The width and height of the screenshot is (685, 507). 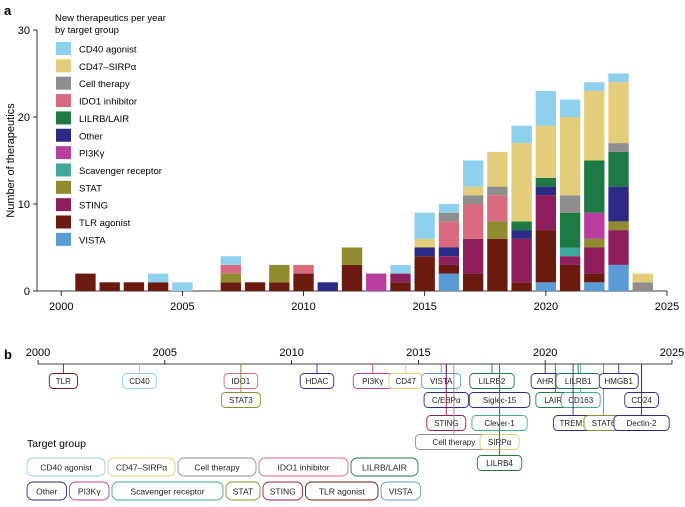 What do you see at coordinates (570, 277) in the screenshot?
I see `bar-segment-2021-tlr-agonist` at bounding box center [570, 277].